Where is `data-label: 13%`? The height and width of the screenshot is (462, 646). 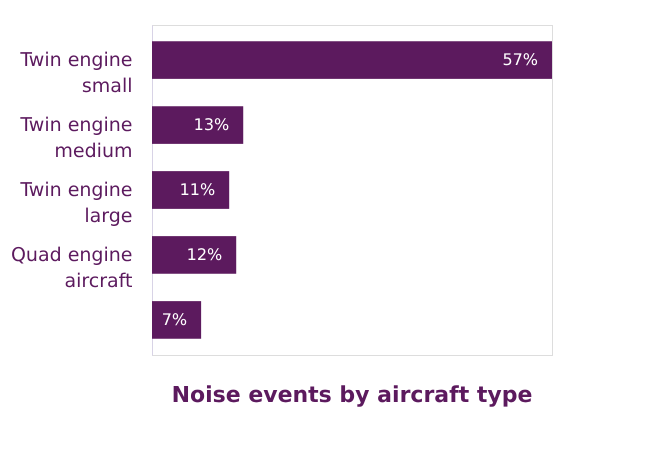 data-label: 13% is located at coordinates (212, 124).